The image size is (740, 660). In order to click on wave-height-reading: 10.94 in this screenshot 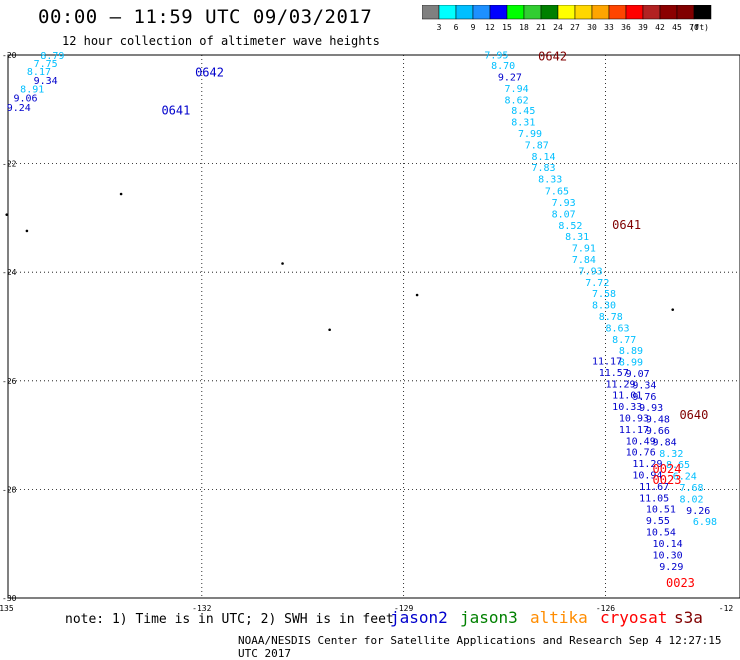, I will do `click(647, 476)`.